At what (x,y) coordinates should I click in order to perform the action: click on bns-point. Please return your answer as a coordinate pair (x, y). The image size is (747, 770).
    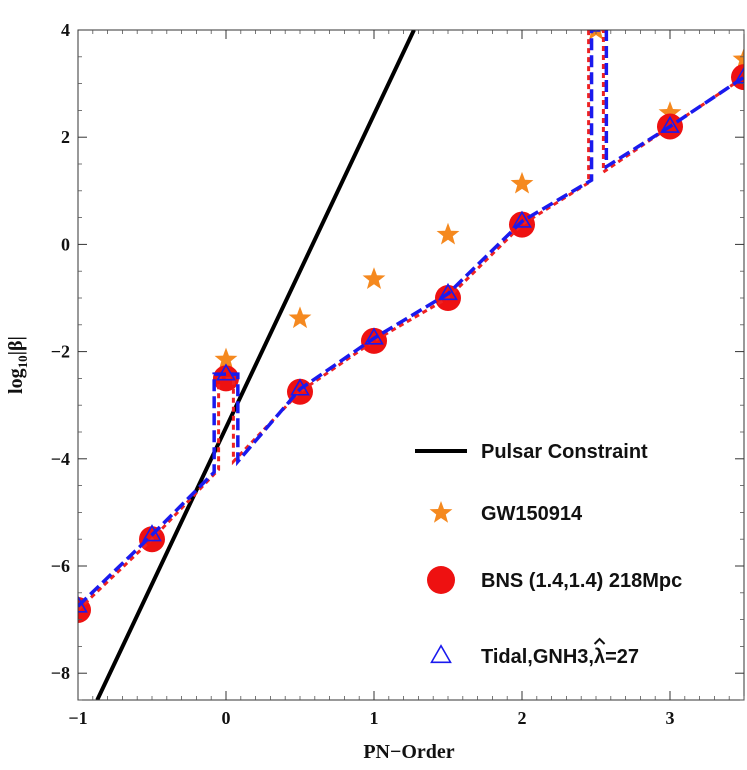
    Looking at the image, I should click on (374, 340).